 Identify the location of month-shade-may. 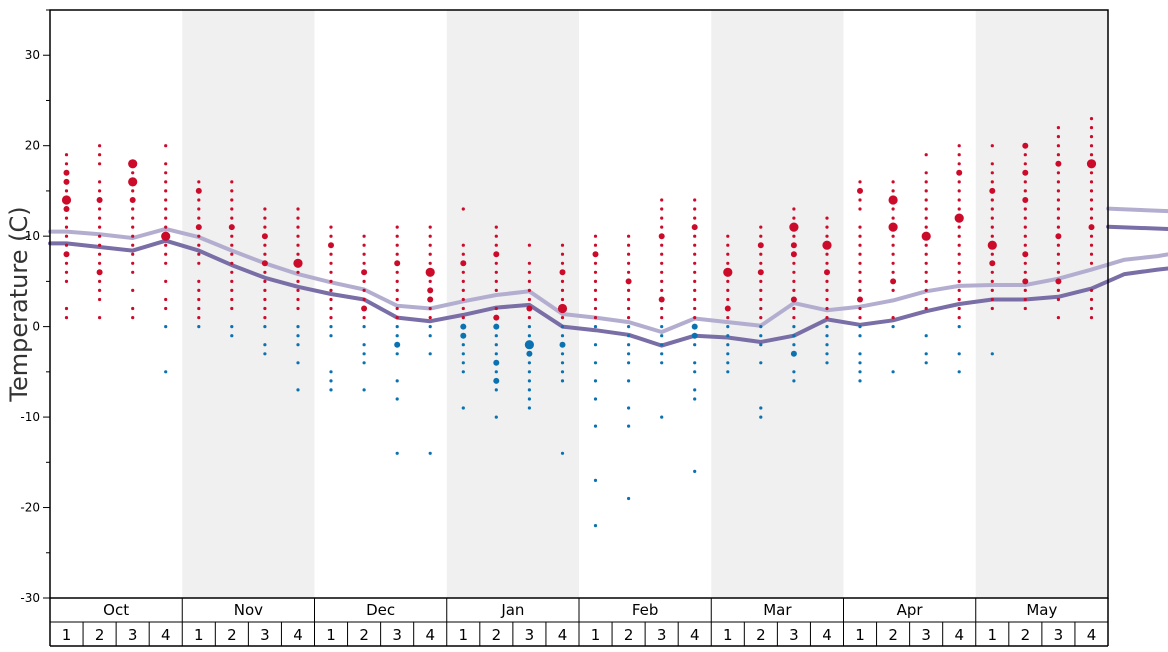
(1041, 304).